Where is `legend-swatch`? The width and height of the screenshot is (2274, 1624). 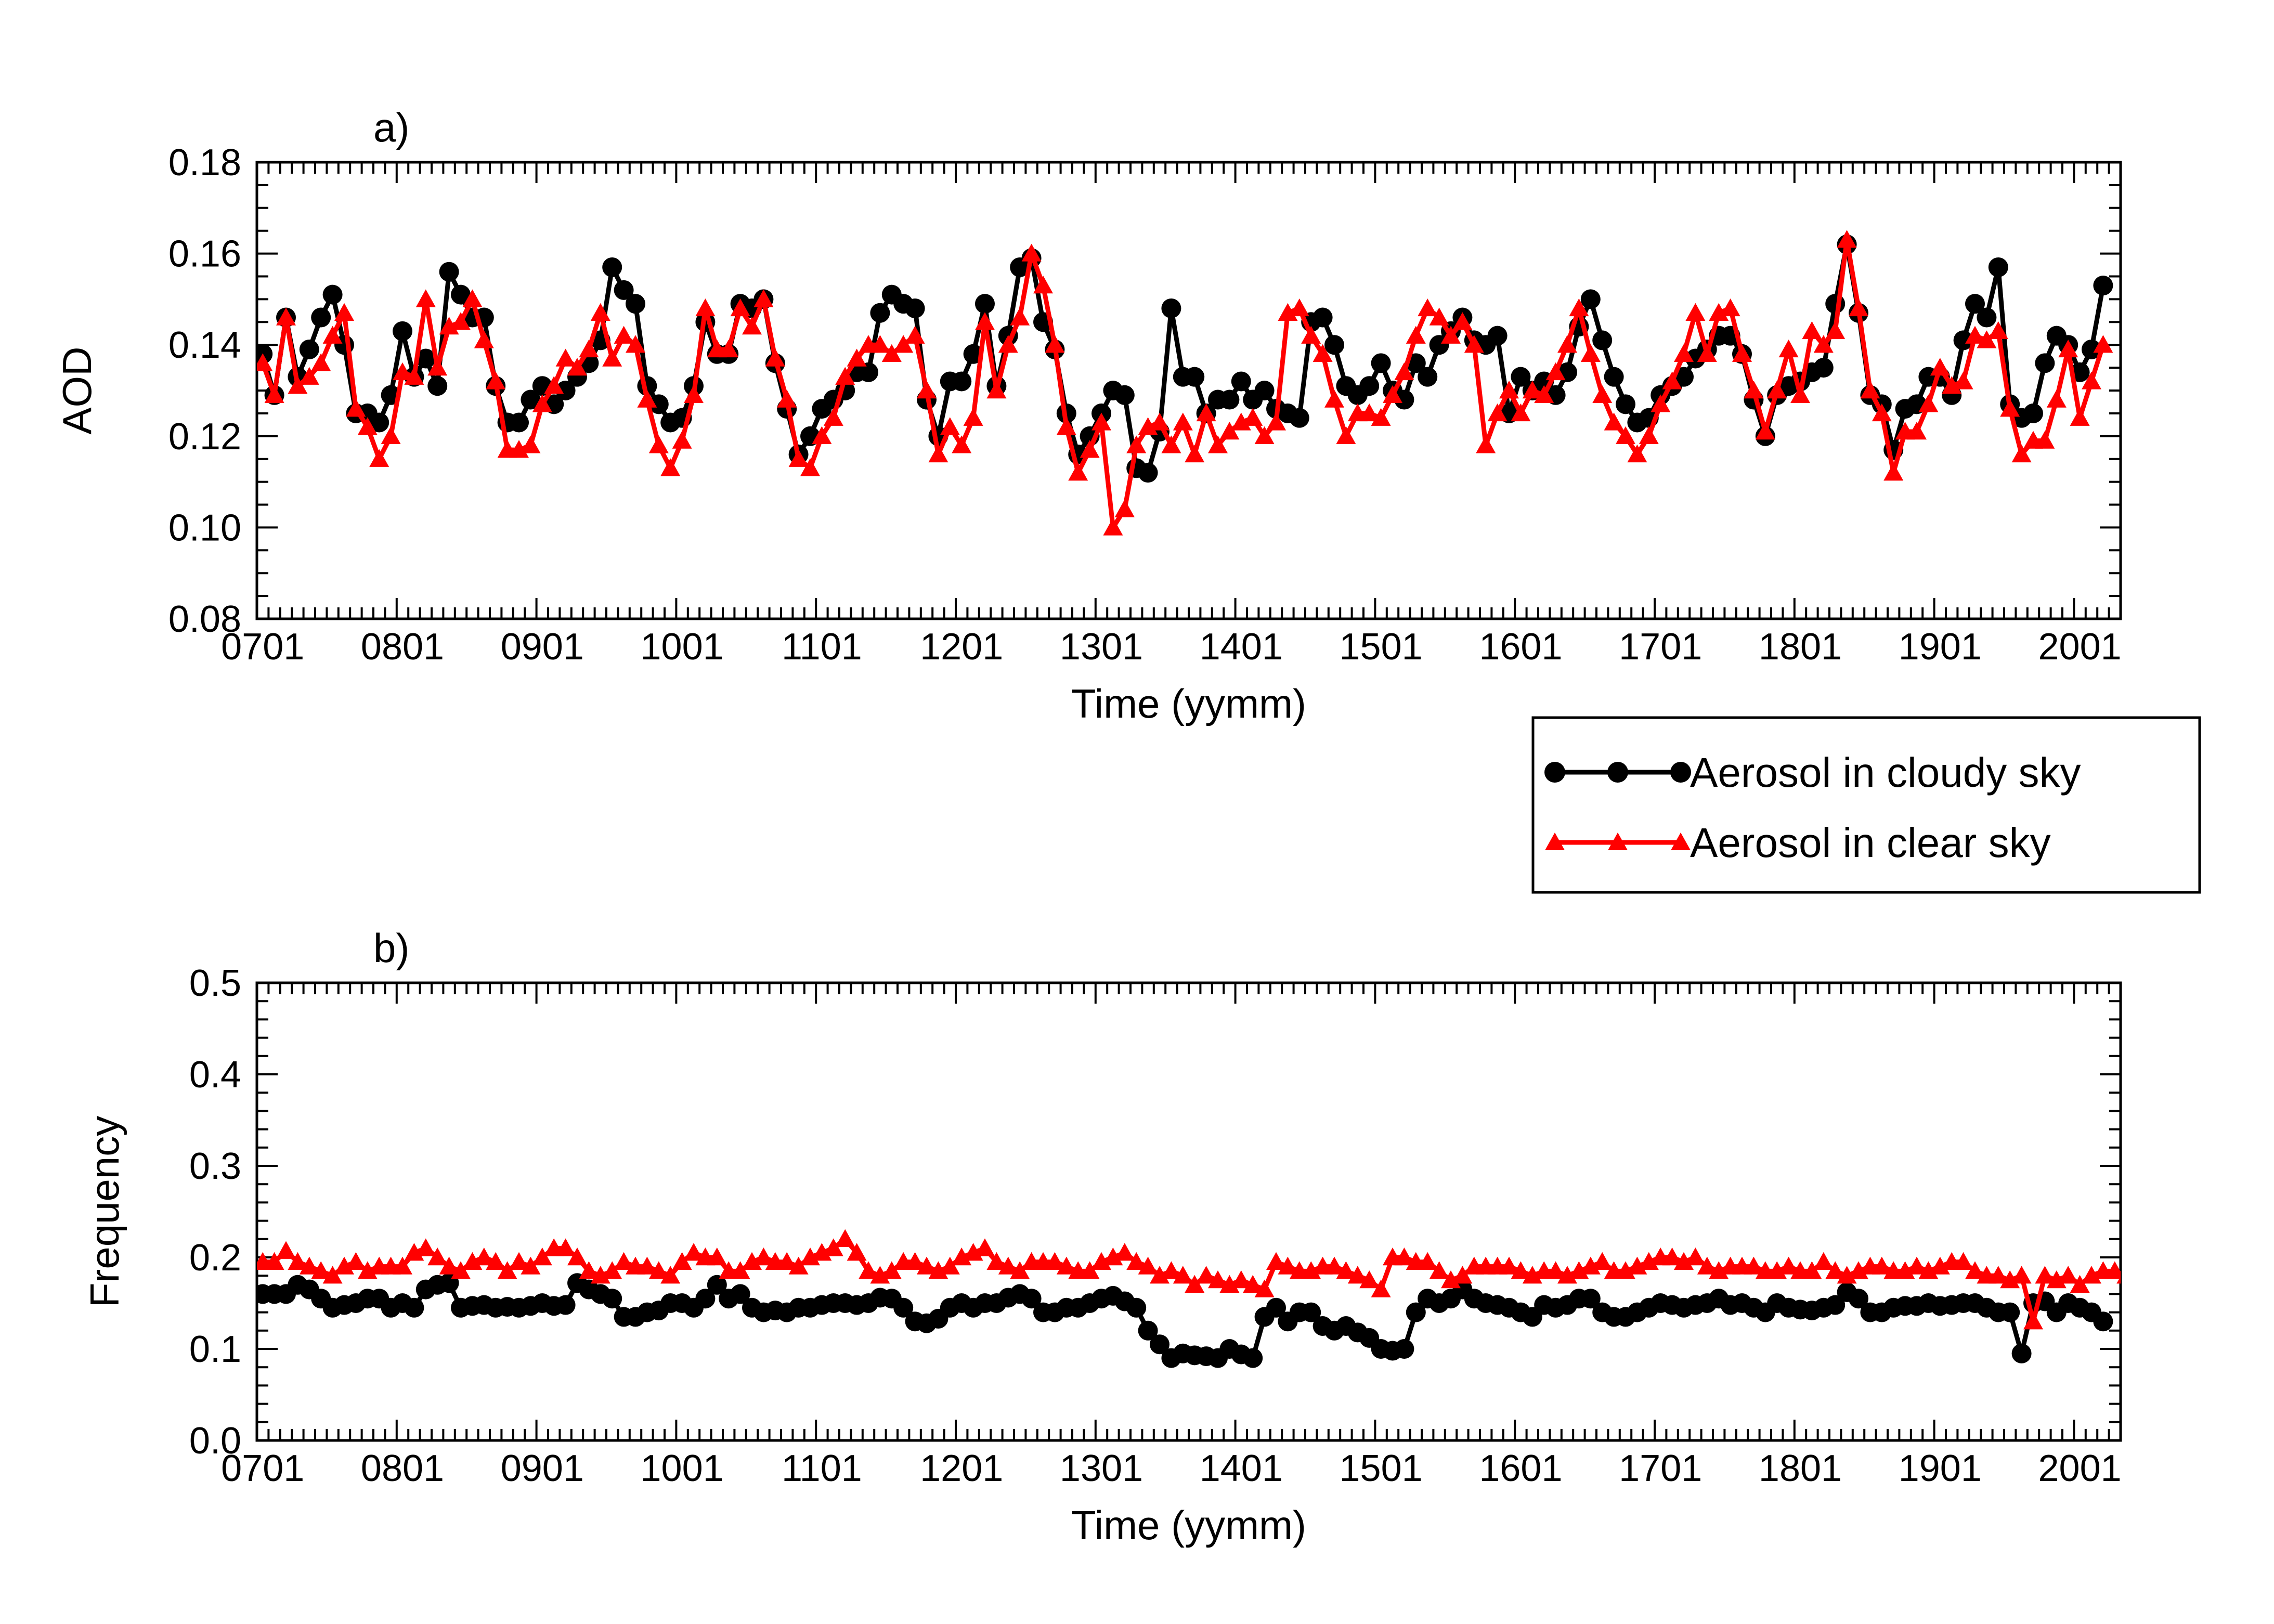
legend-swatch is located at coordinates (1618, 842).